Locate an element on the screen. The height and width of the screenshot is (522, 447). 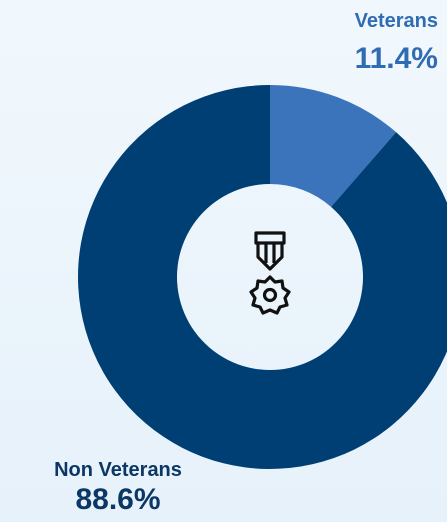
medal-clasp is located at coordinates (270, 238).